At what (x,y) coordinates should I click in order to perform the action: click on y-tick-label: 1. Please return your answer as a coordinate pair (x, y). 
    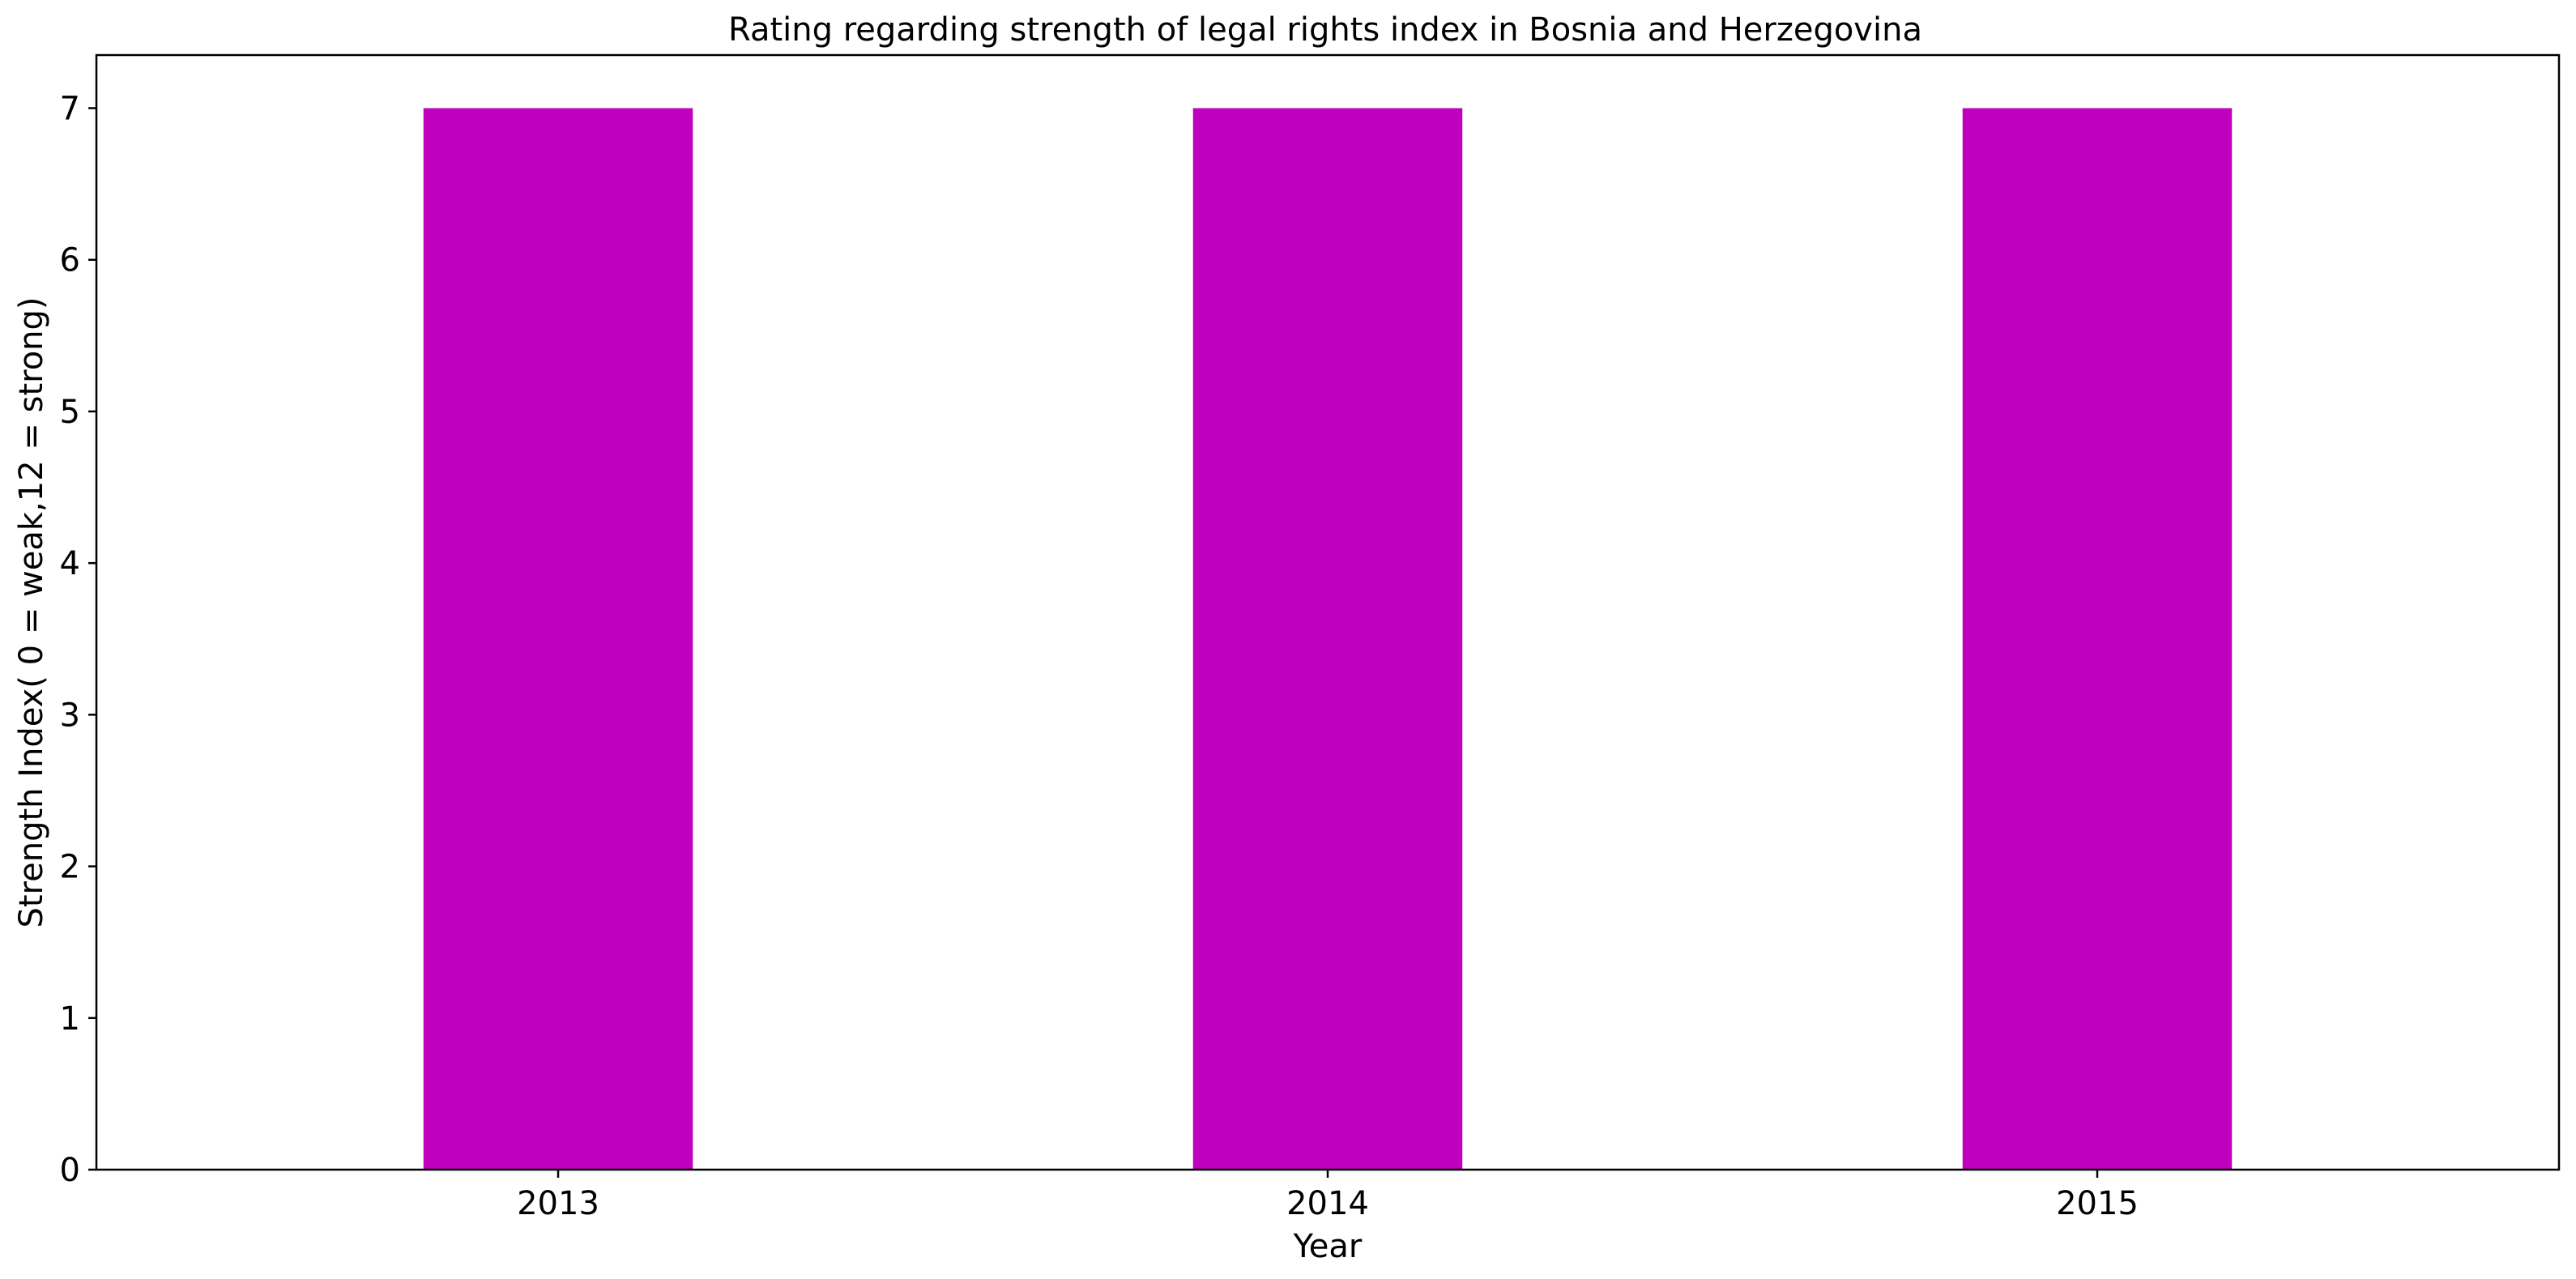
    Looking at the image, I should click on (70, 1019).